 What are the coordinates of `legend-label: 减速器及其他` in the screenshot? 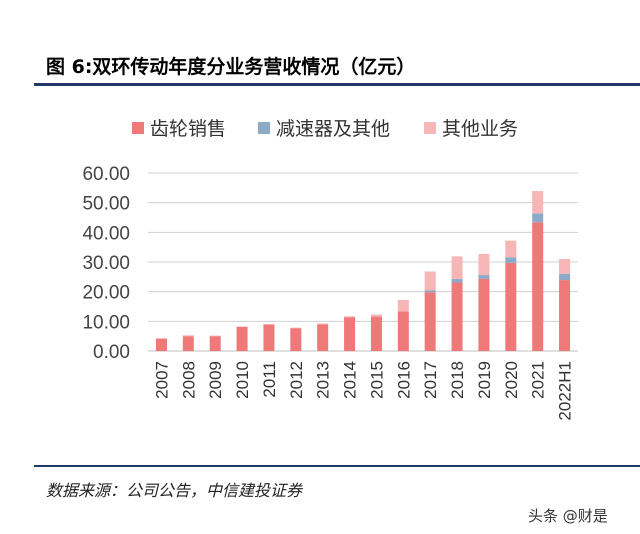 It's located at (333, 129).